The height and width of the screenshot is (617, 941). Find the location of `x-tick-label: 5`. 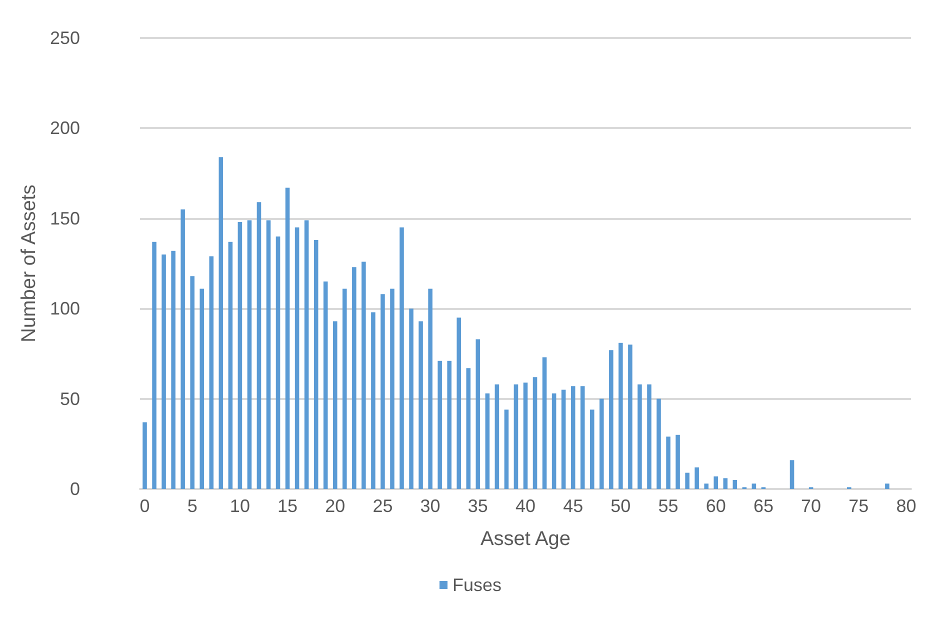

x-tick-label: 5 is located at coordinates (192, 506).